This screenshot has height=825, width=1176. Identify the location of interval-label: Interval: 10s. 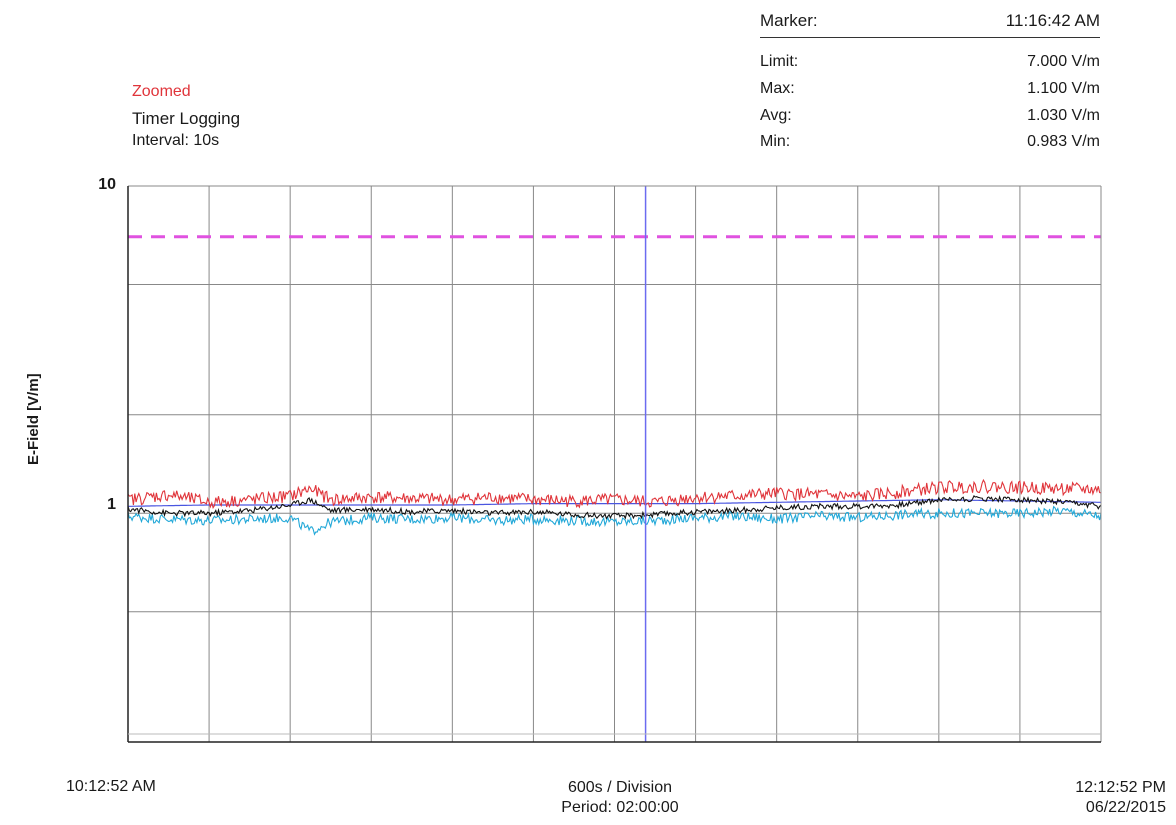
(176, 140).